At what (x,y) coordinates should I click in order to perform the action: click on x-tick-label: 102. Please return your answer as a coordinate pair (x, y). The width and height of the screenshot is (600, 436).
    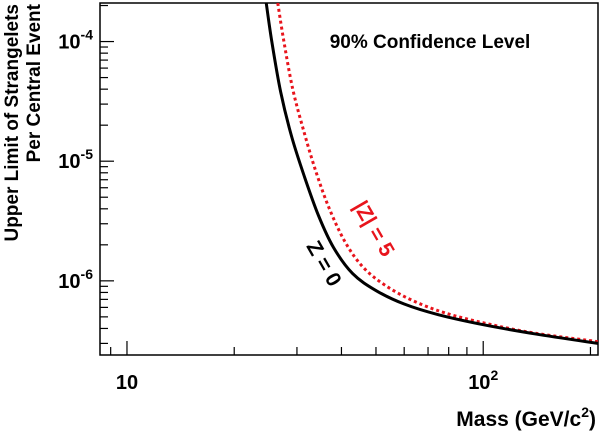
    Looking at the image, I should click on (483, 380).